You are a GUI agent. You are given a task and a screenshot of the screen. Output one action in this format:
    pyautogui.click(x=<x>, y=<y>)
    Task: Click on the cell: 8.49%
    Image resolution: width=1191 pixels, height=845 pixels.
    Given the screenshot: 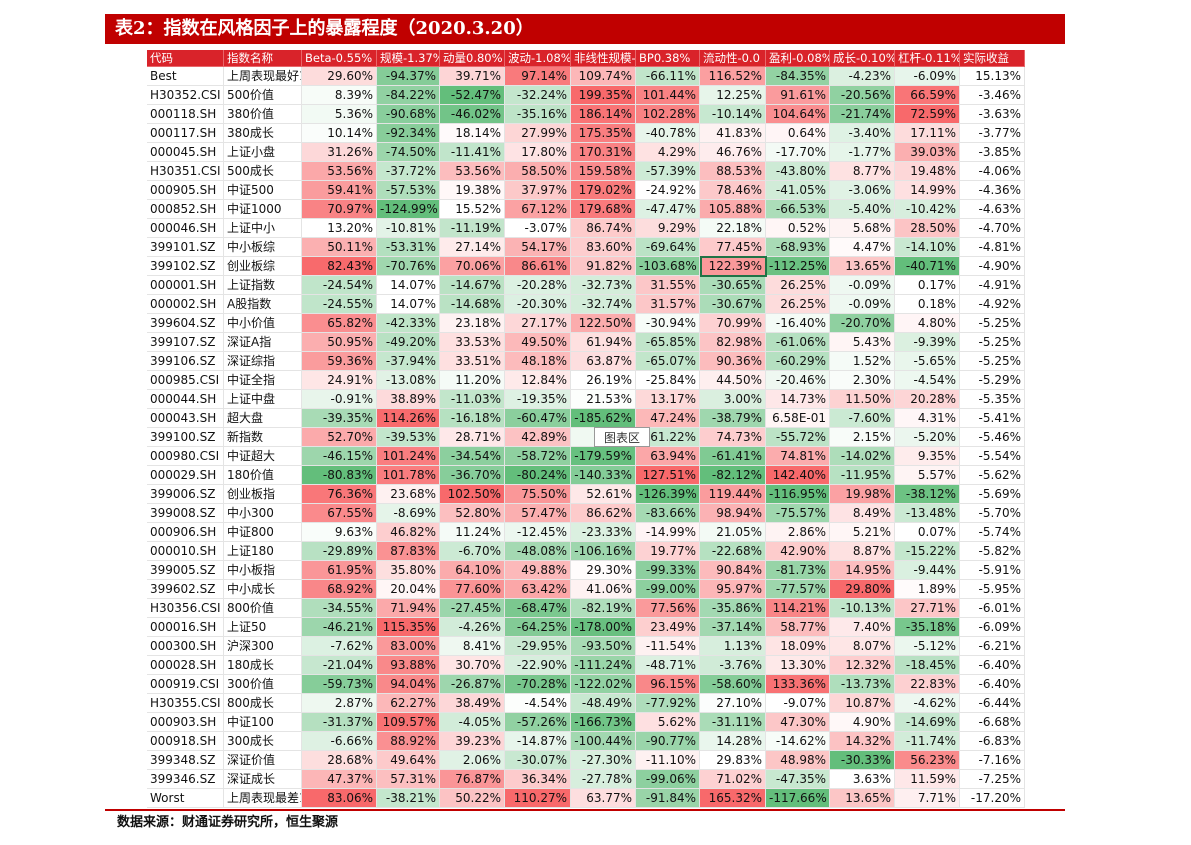 What is the action you would take?
    pyautogui.click(x=862, y=513)
    